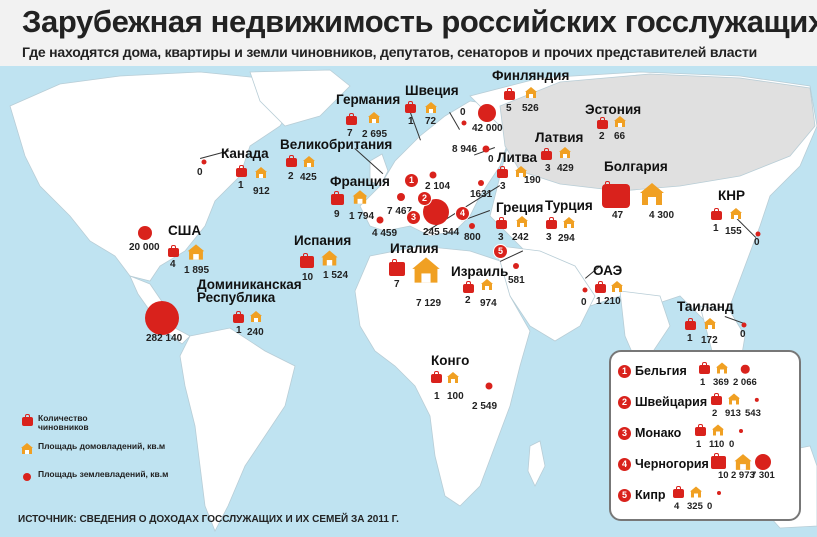  What do you see at coordinates (690, 338) in the screenshot?
I see `officials-count-thailand: 1` at bounding box center [690, 338].